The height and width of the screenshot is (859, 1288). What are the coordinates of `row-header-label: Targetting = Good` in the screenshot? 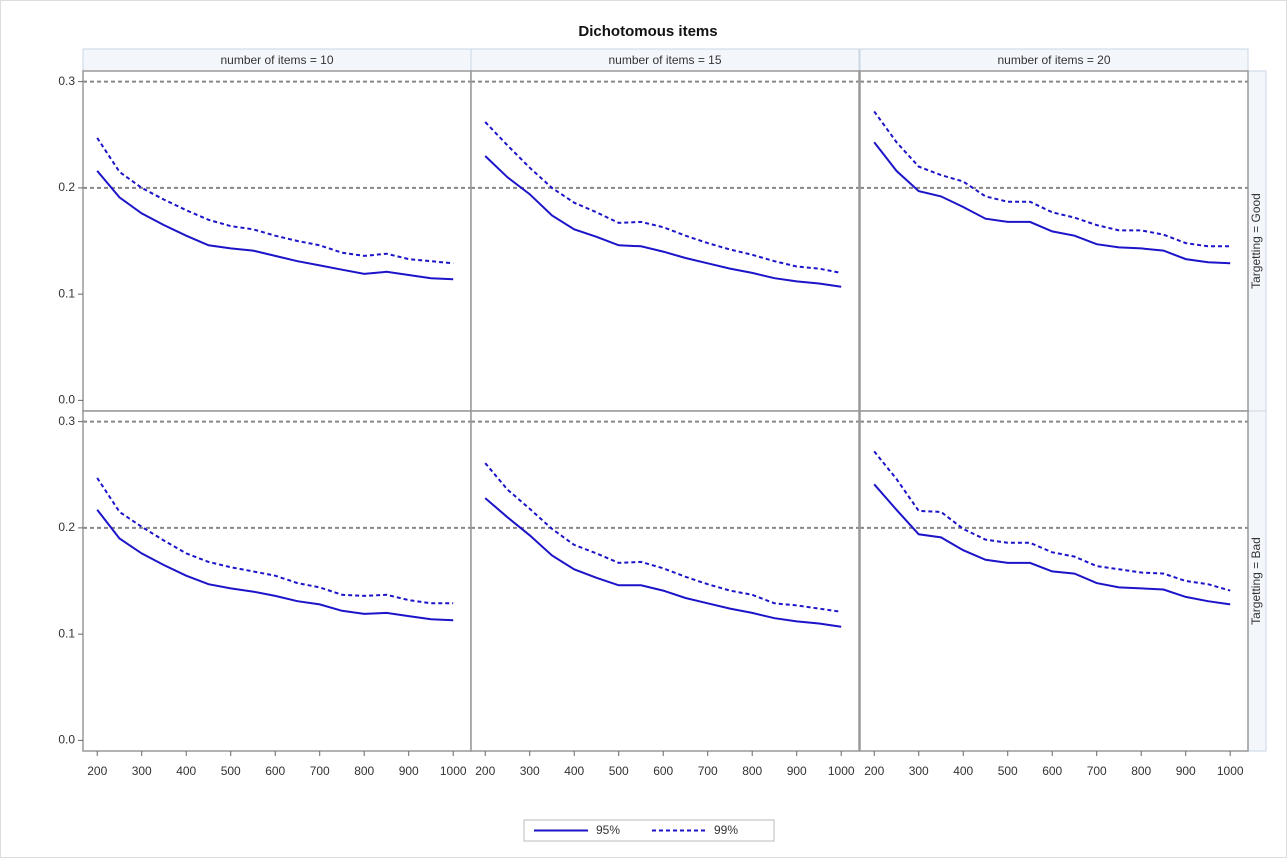 It's located at (1256, 241).